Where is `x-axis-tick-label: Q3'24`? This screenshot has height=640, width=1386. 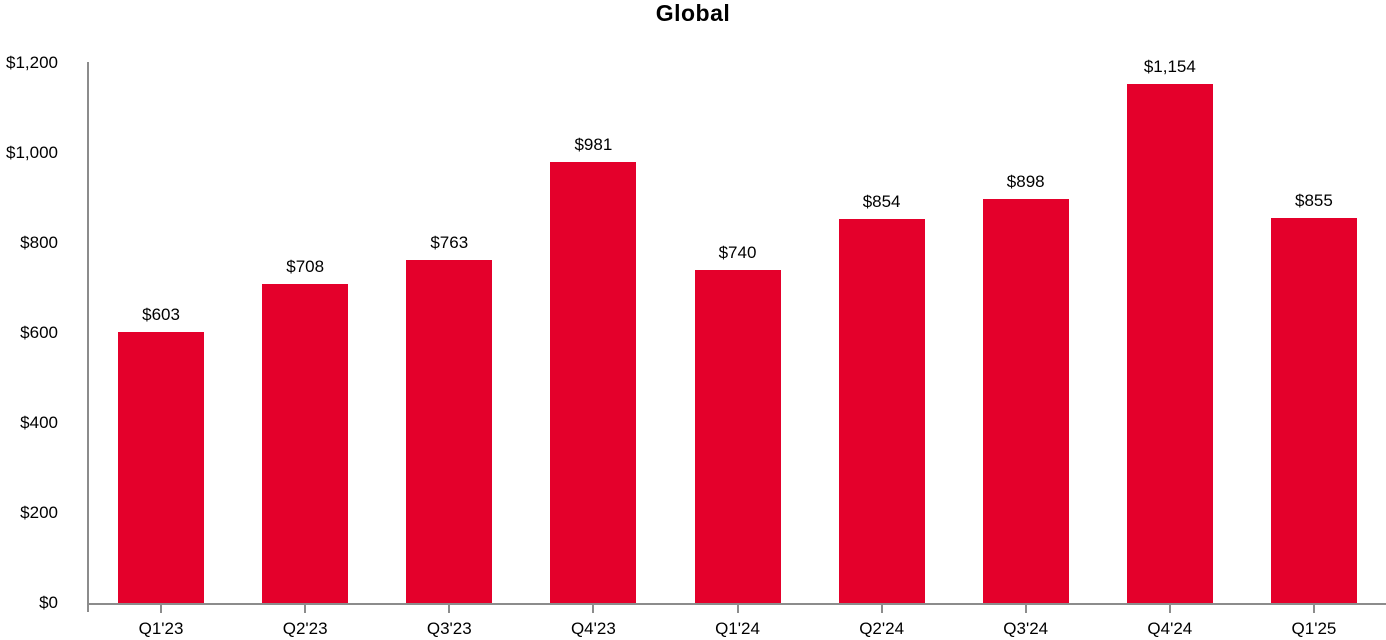
x-axis-tick-label: Q3'24 is located at coordinates (1026, 628).